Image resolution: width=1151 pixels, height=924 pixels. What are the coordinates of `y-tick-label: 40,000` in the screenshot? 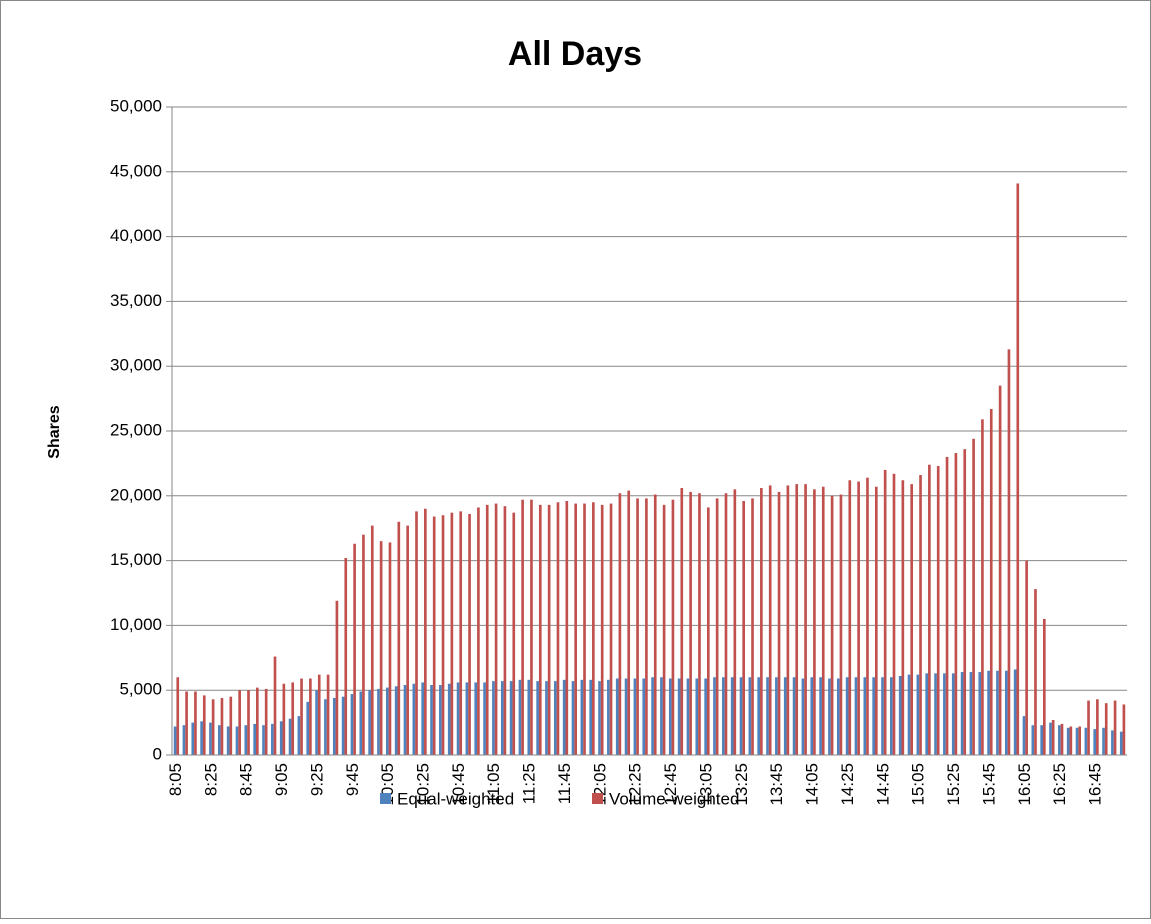 It's located at (136, 235).